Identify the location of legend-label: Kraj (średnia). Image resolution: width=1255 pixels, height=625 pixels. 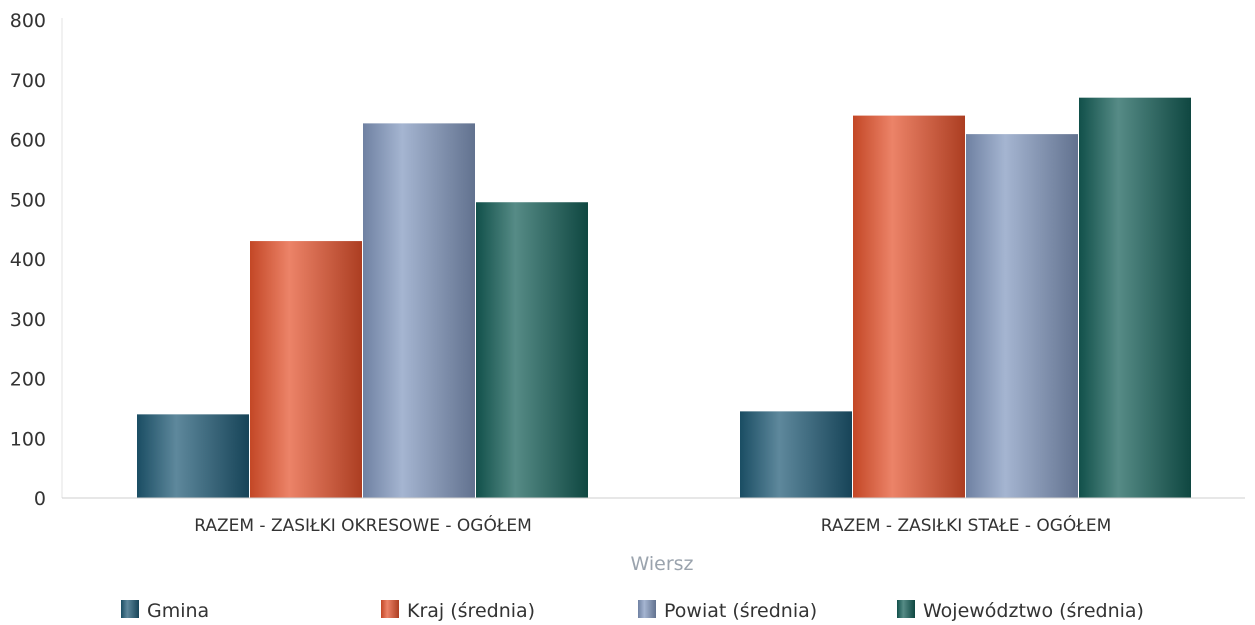
(471, 611).